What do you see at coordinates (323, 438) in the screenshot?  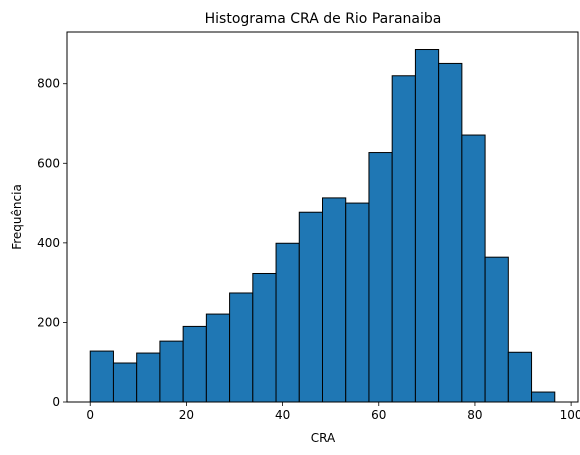 I see `x-axis-label: CRA` at bounding box center [323, 438].